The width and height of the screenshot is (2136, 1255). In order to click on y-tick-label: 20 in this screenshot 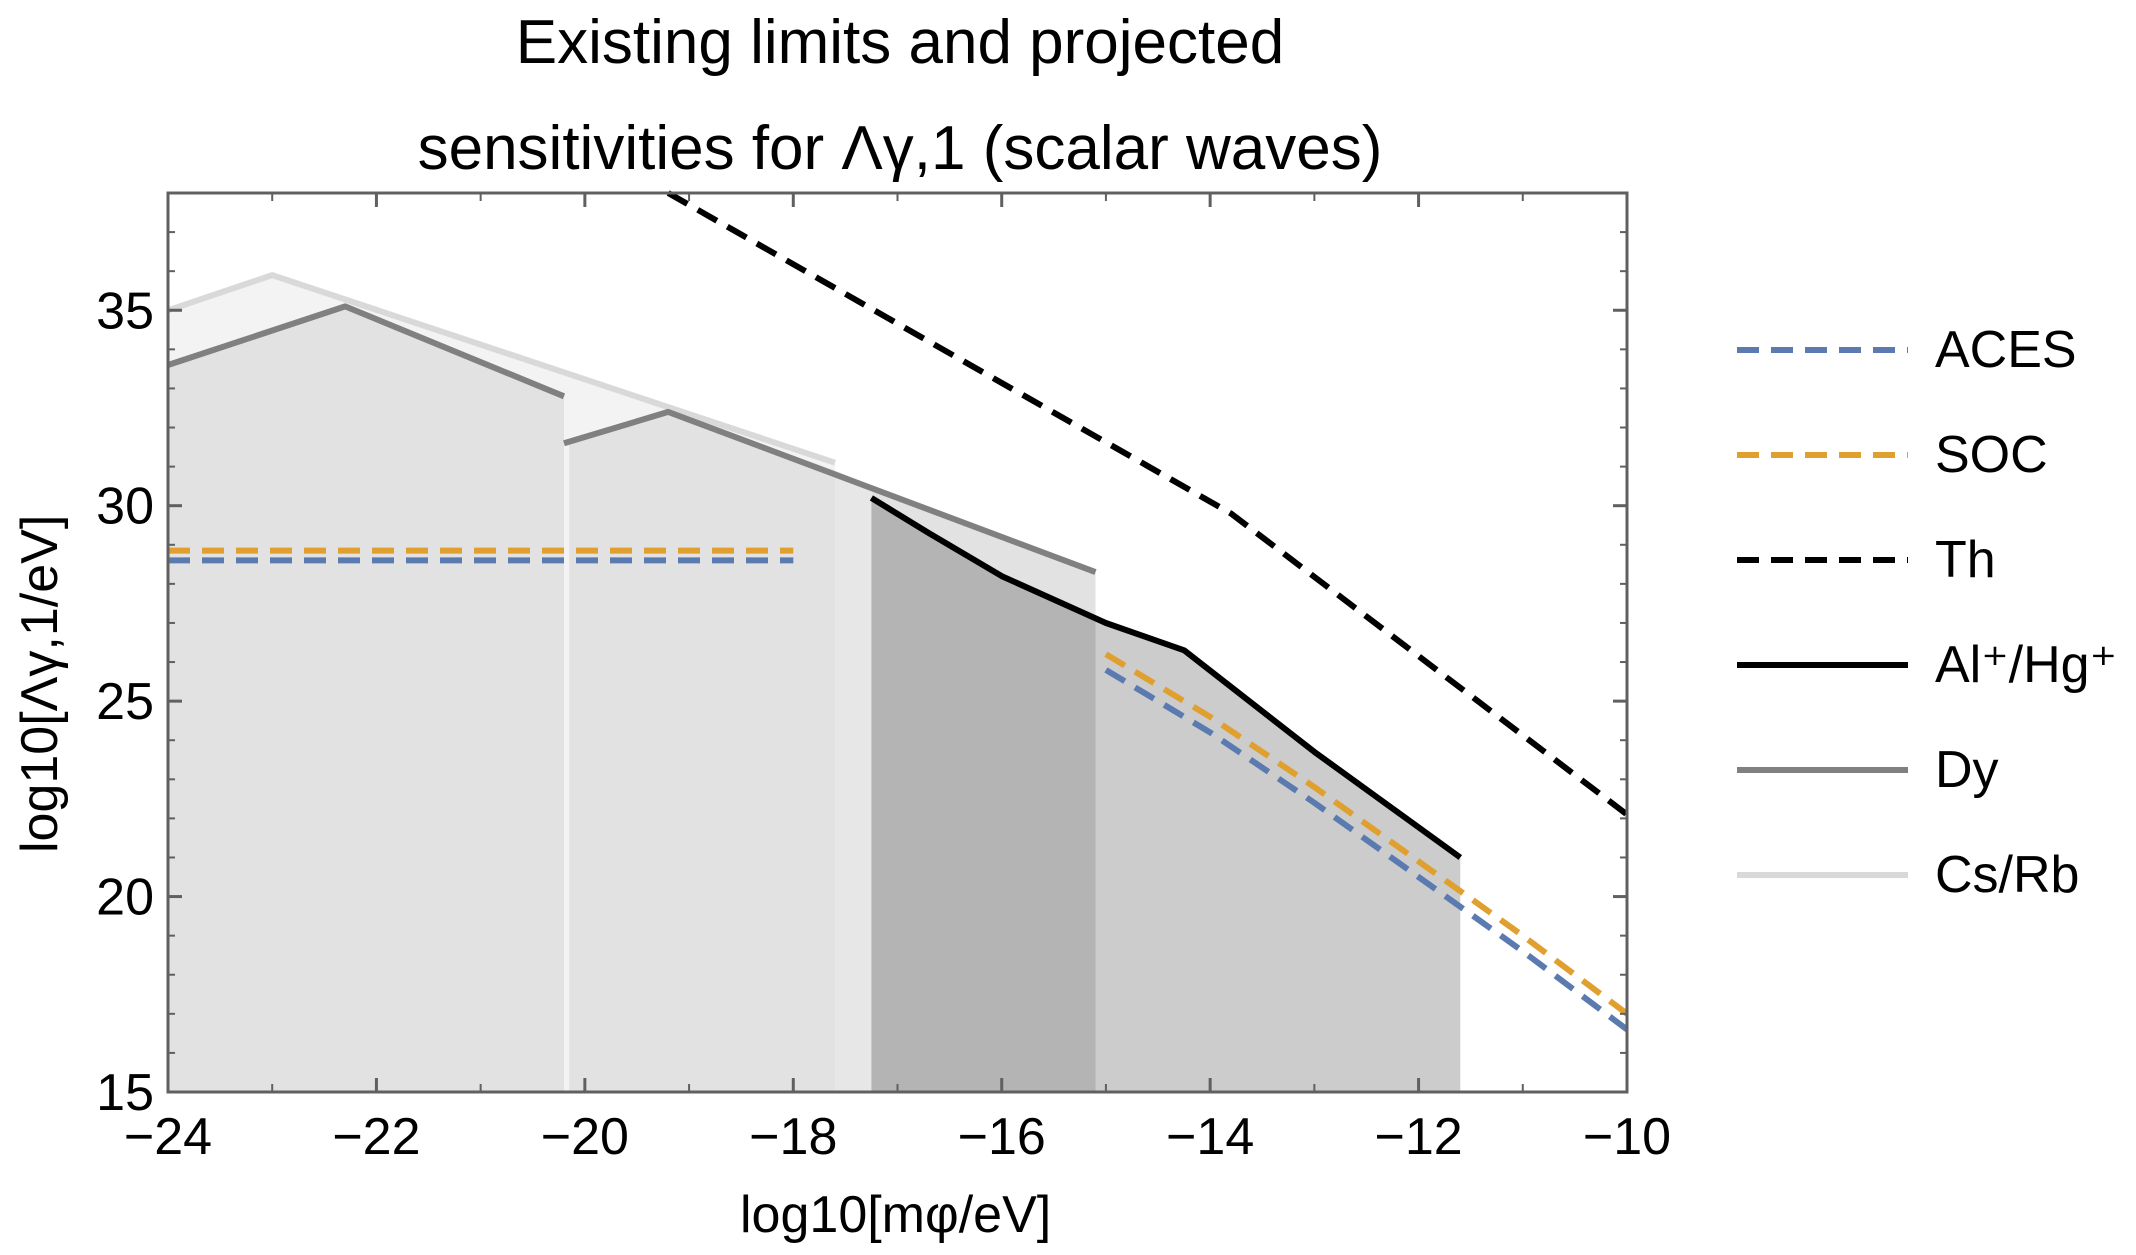, I will do `click(125, 898)`.